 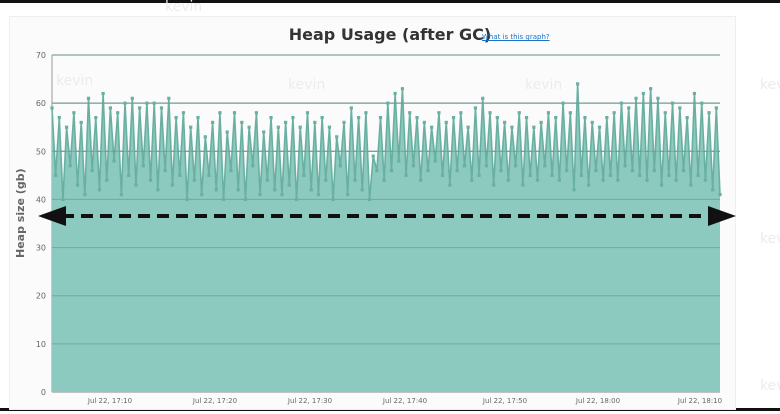 What do you see at coordinates (516, 37) in the screenshot?
I see `what-is-this-graph-link: What is this graph?` at bounding box center [516, 37].